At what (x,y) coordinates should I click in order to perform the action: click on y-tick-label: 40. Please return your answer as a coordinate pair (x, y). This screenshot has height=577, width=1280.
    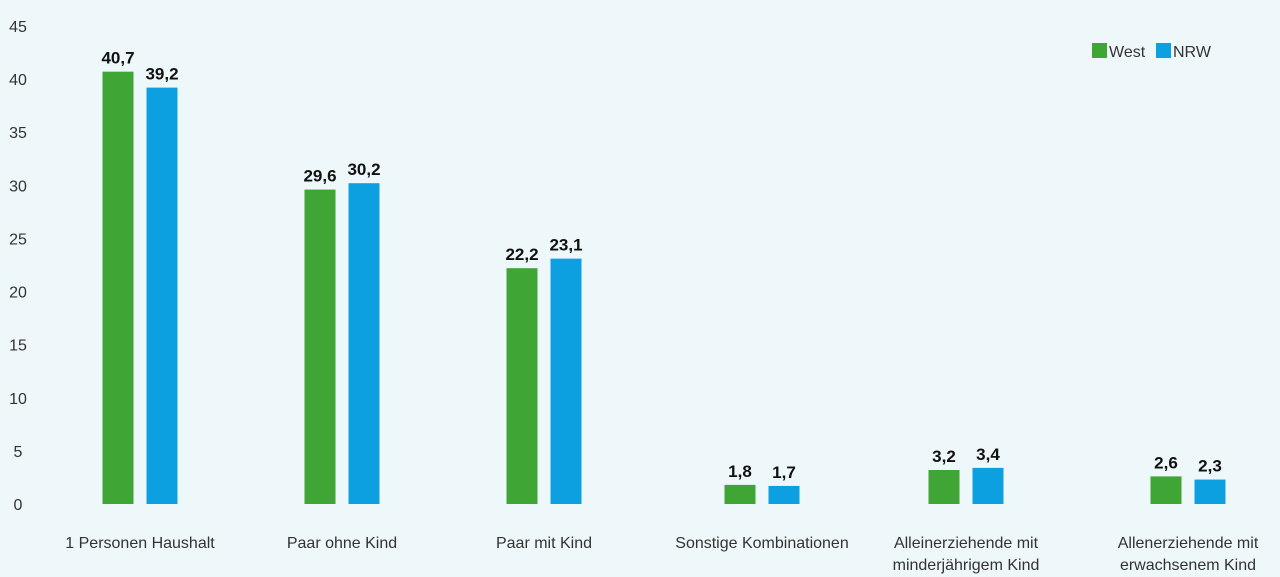
    Looking at the image, I should click on (18, 80).